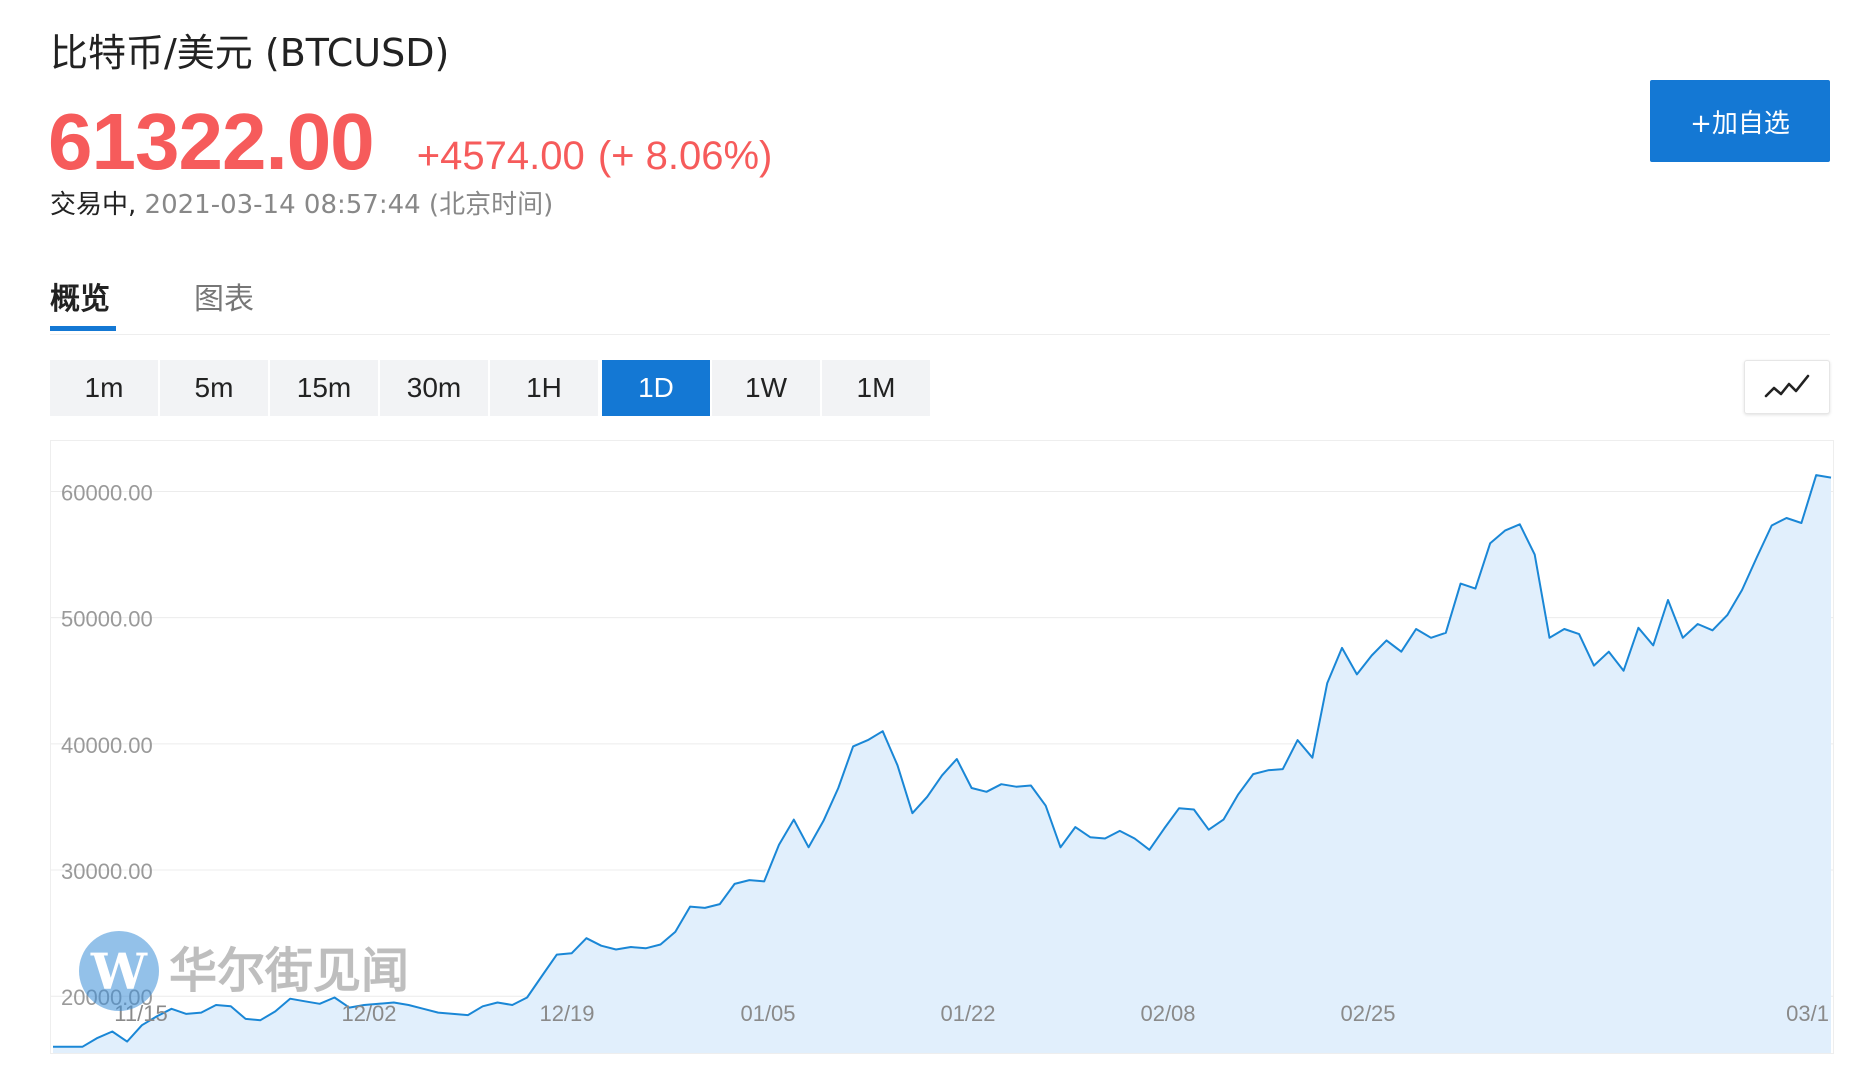 The height and width of the screenshot is (1072, 1864). What do you see at coordinates (107, 871) in the screenshot?
I see `y-tick-label: 30000.00` at bounding box center [107, 871].